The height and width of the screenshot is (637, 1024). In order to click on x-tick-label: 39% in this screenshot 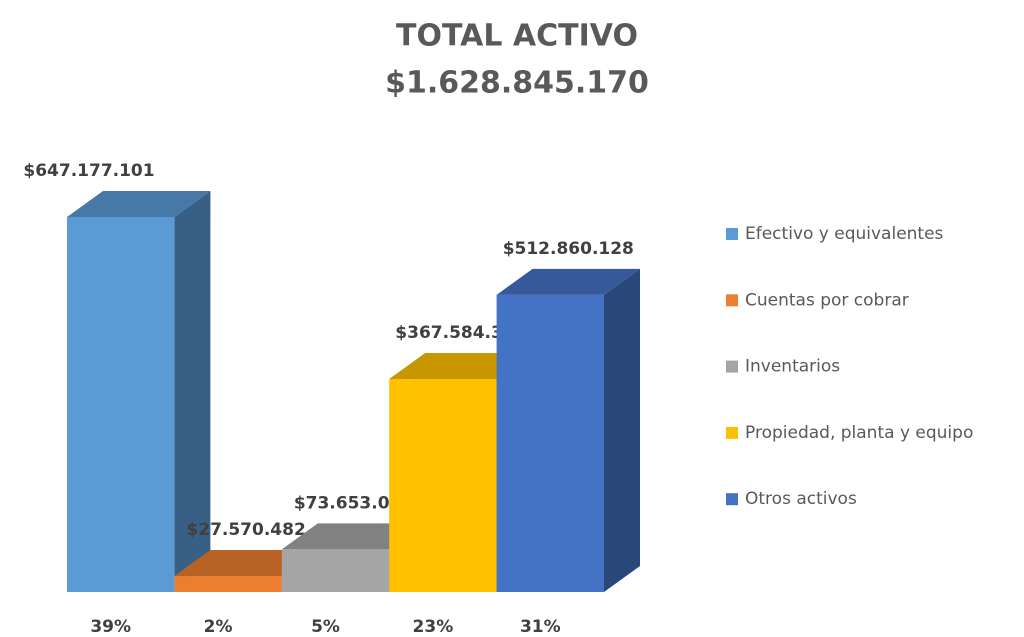, I will do `click(110, 627)`.